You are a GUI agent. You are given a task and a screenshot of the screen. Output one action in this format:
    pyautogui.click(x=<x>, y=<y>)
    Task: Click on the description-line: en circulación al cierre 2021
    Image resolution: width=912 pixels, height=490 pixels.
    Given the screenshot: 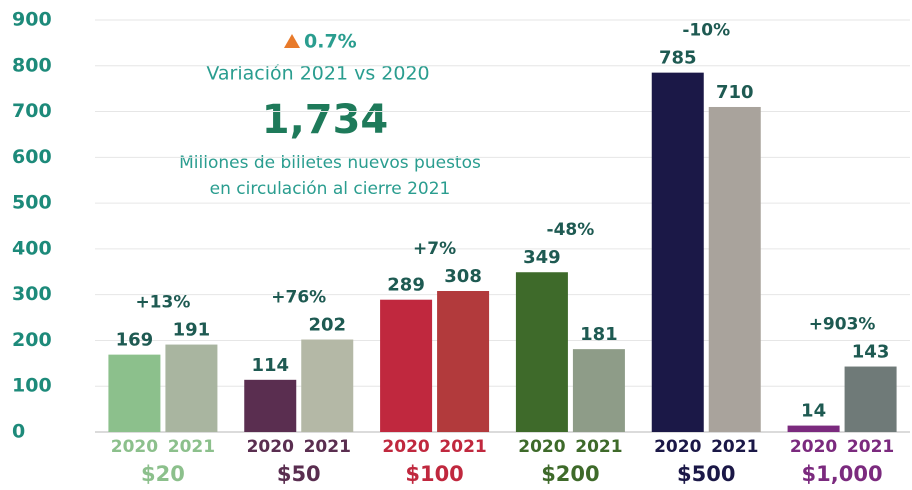 What is the action you would take?
    pyautogui.click(x=330, y=189)
    